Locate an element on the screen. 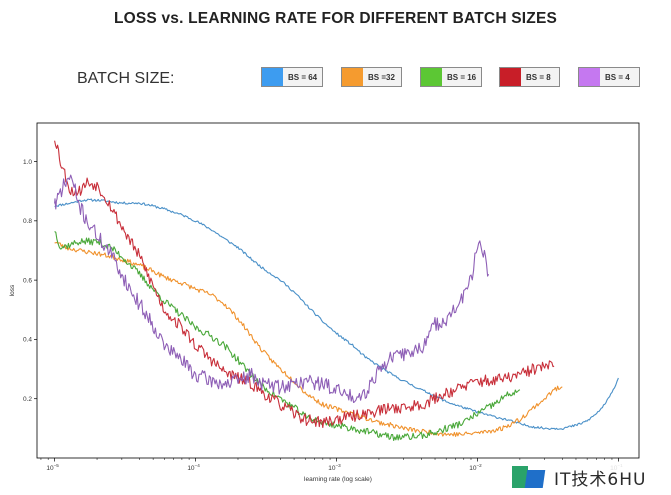  watermark: IT技术6HU is located at coordinates (590, 477).